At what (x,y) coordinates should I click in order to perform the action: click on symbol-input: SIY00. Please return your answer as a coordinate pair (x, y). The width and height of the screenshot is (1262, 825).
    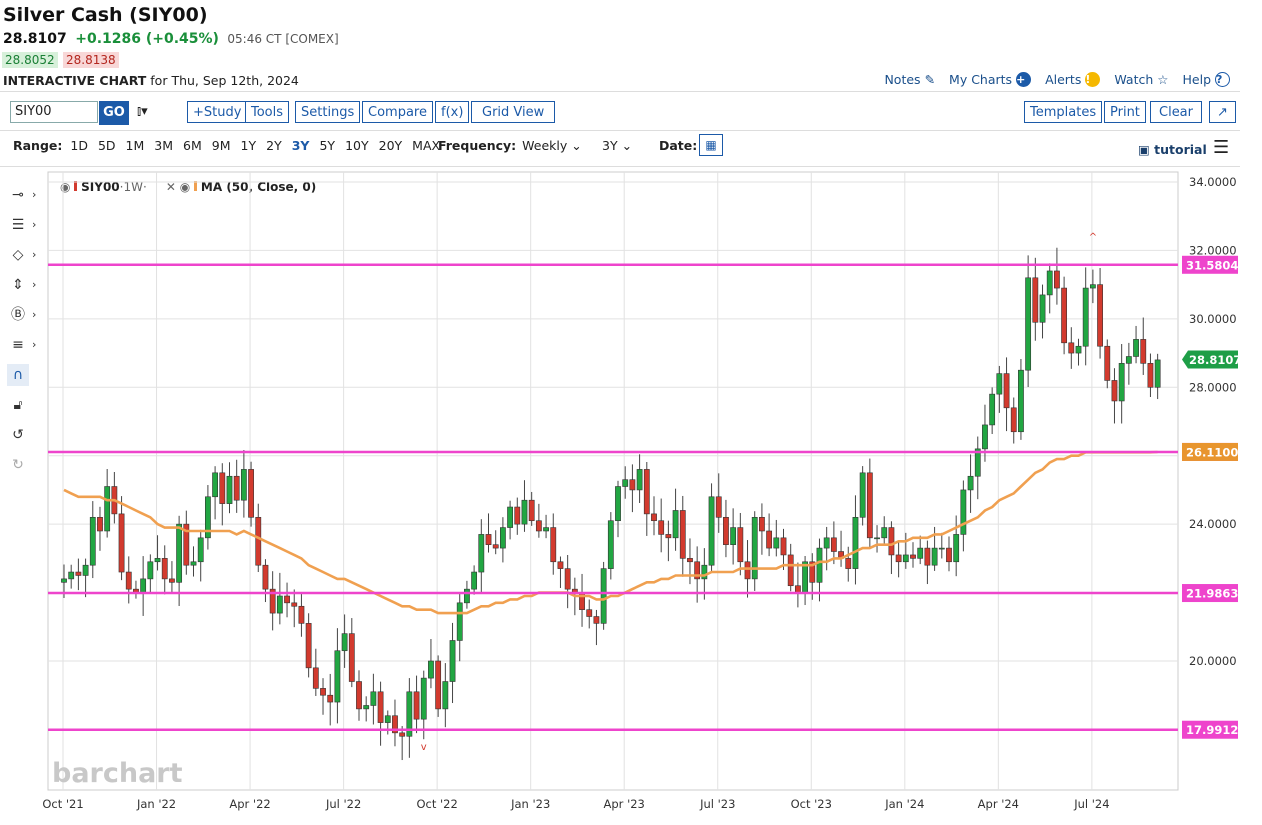
    Looking at the image, I should click on (54, 112).